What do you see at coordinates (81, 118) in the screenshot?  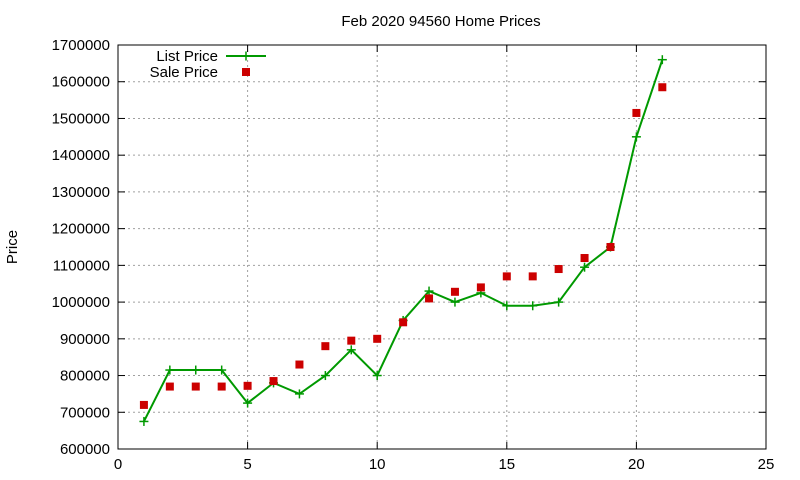 I see `y-tick-label: 1500000` at bounding box center [81, 118].